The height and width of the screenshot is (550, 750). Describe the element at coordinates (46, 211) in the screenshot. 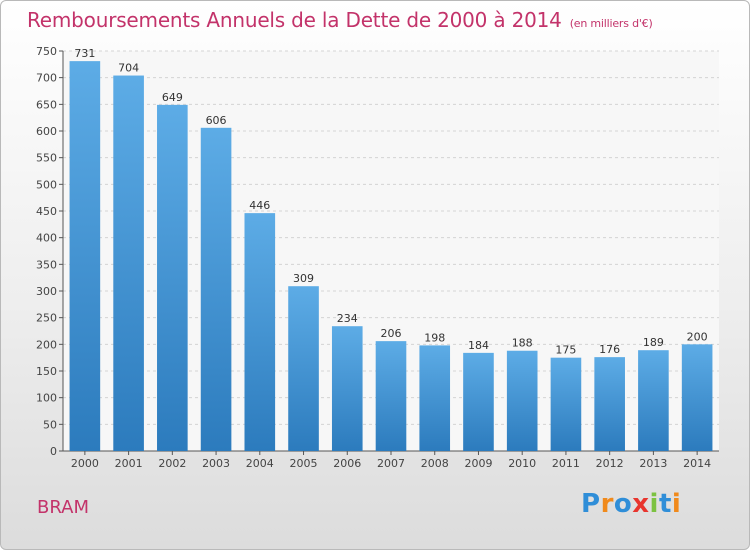

I see `y-tick-label: 450` at that location.